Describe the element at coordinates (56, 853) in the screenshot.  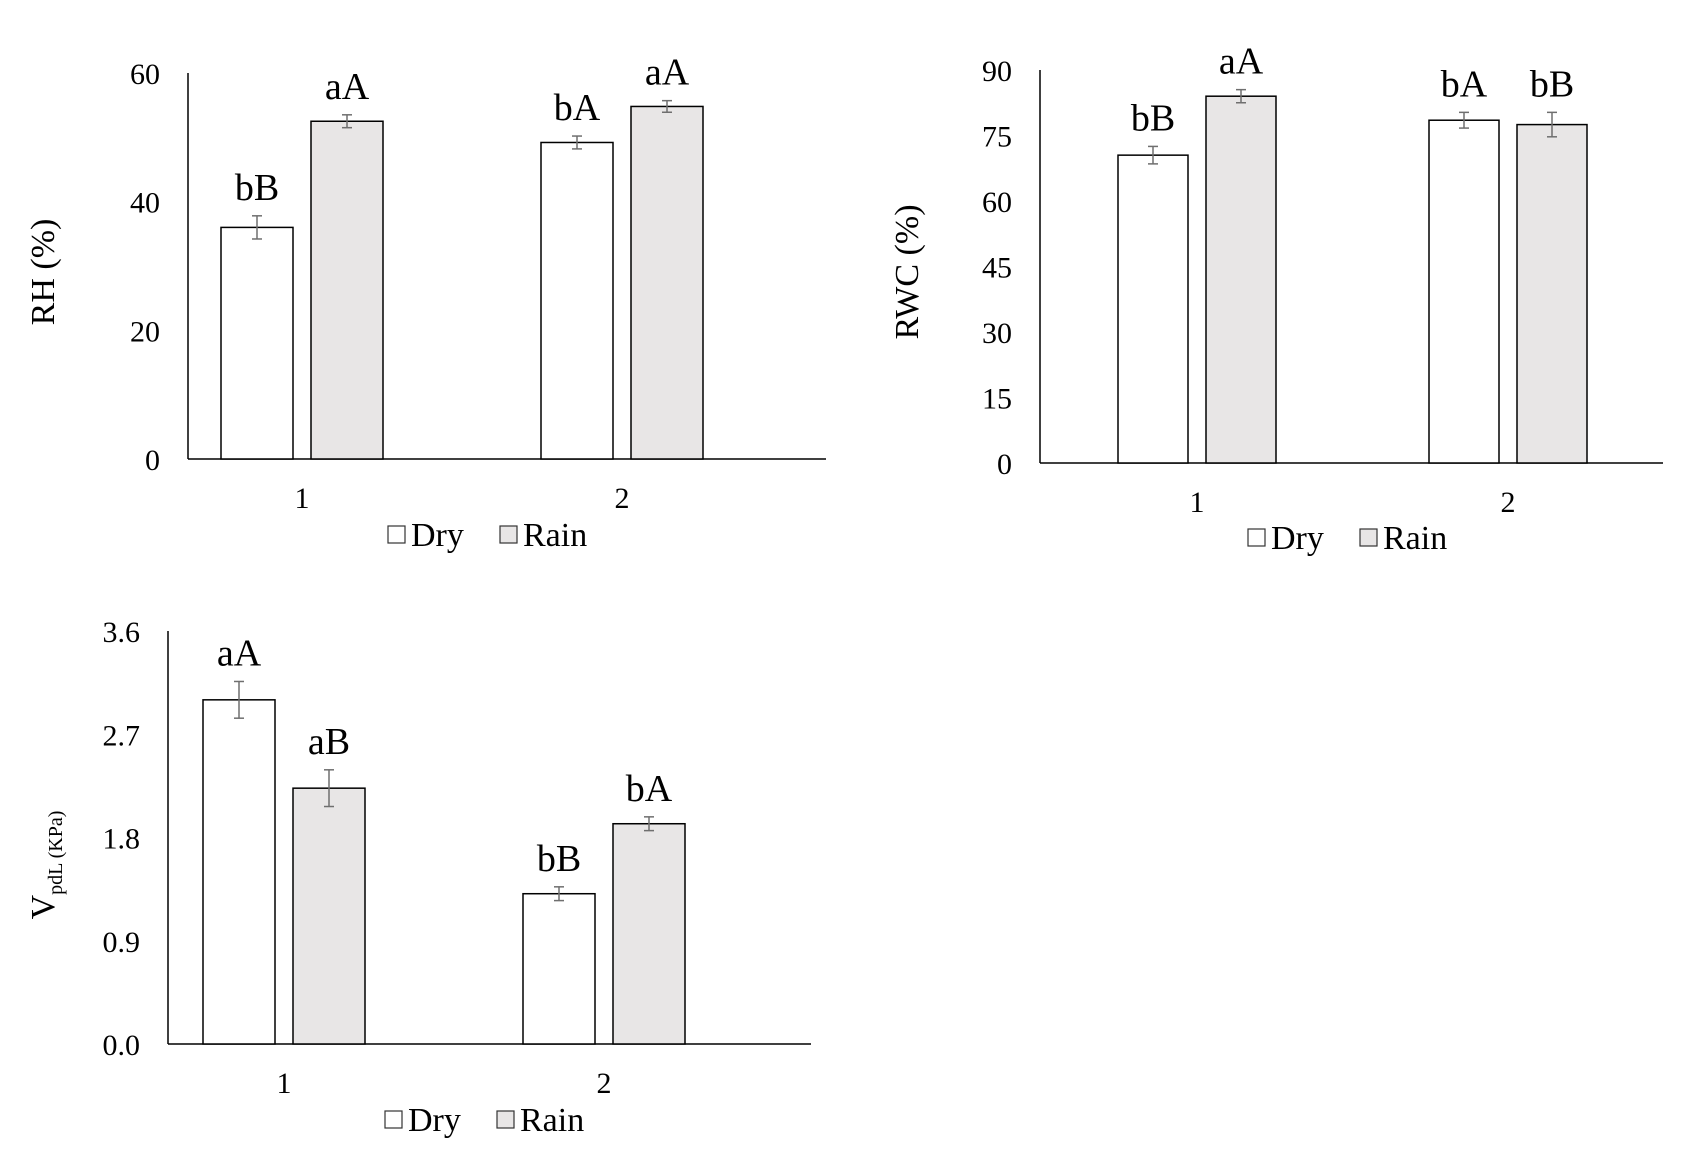
I see `y-axis-label-subscript: pdL (KPa)` at that location.